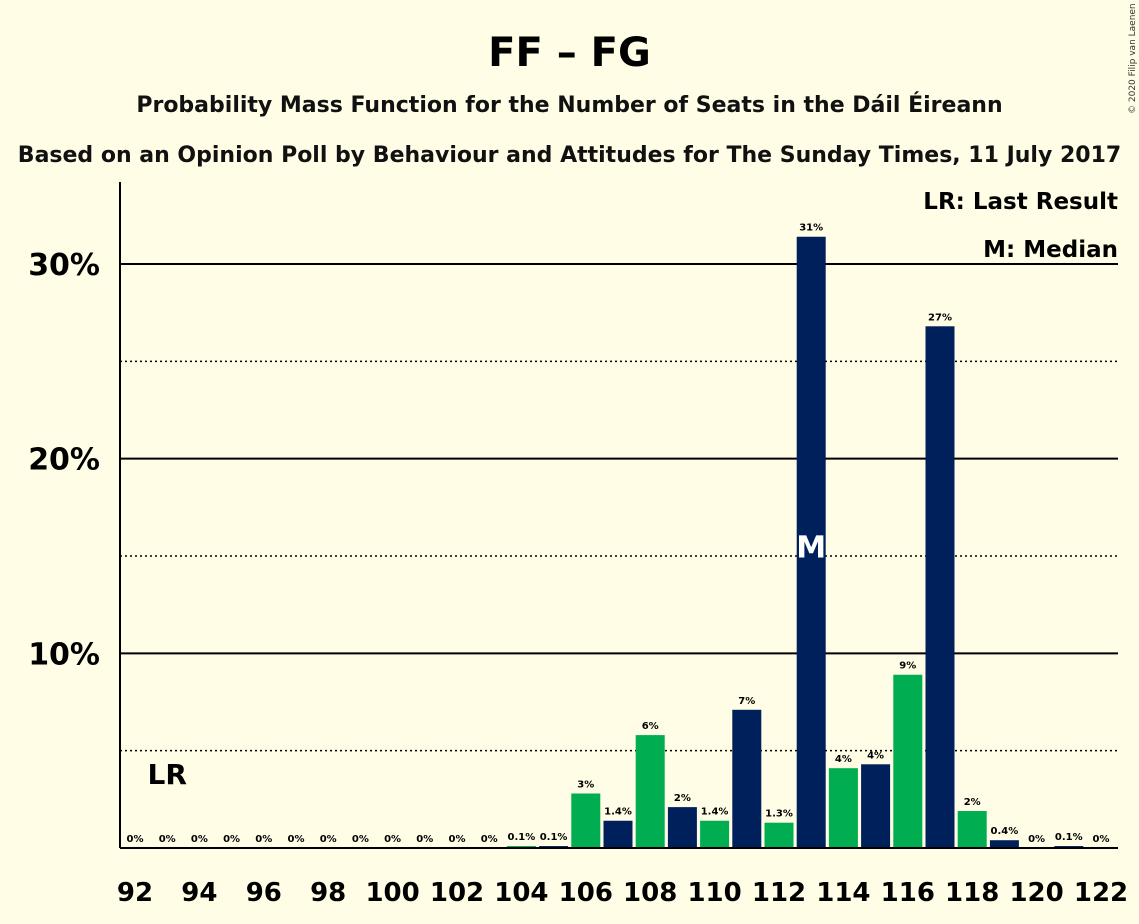 This screenshot has width=1139, height=924. Describe the element at coordinates (264, 893) in the screenshot. I see `x-tick-label-96: 96` at that location.